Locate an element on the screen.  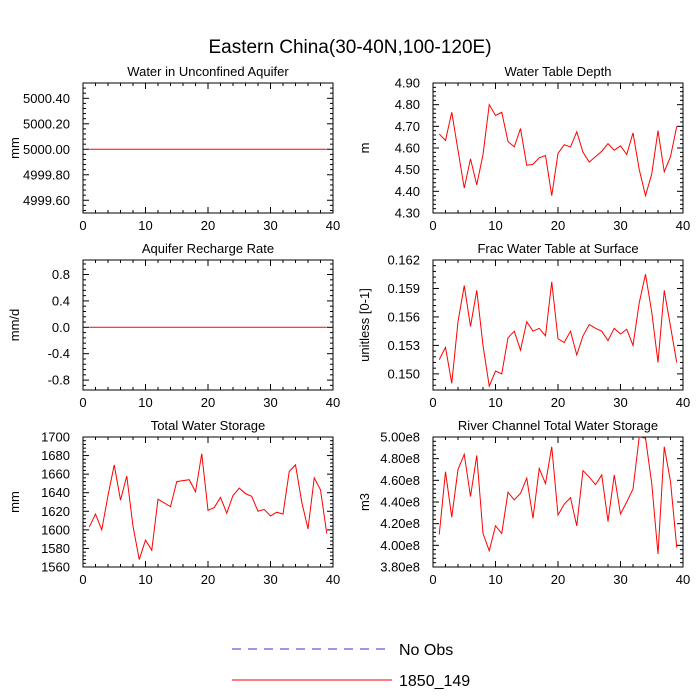
y-axis-label: mm/d is located at coordinates (14, 325).